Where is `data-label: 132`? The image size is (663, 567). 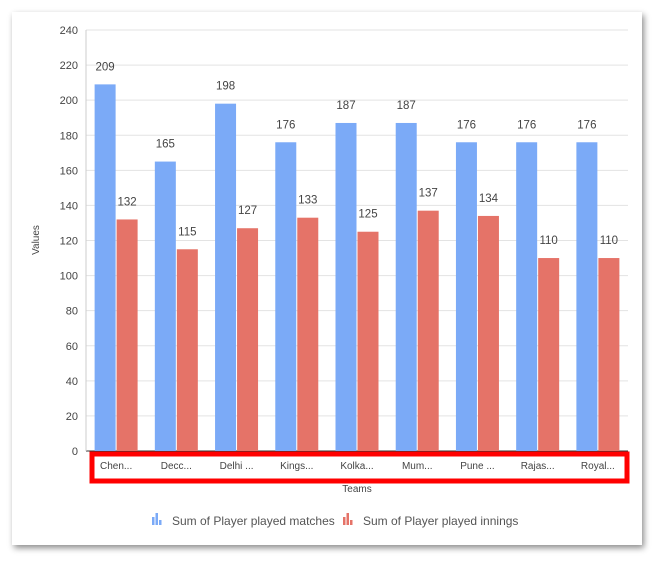 data-label: 132 is located at coordinates (127, 202).